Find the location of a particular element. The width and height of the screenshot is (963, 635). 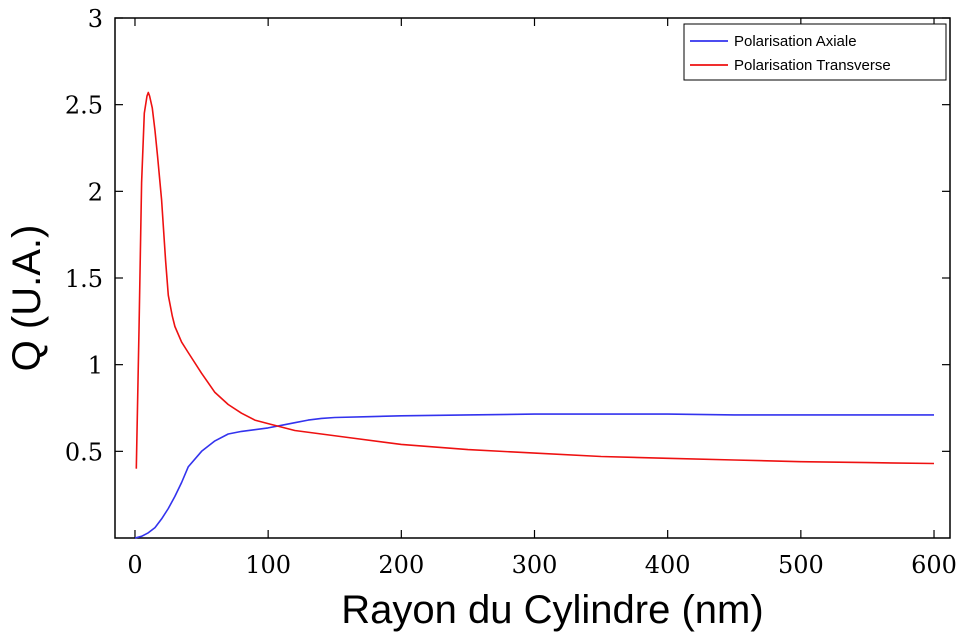

y-tick-label: 1.5 is located at coordinates (84, 279).